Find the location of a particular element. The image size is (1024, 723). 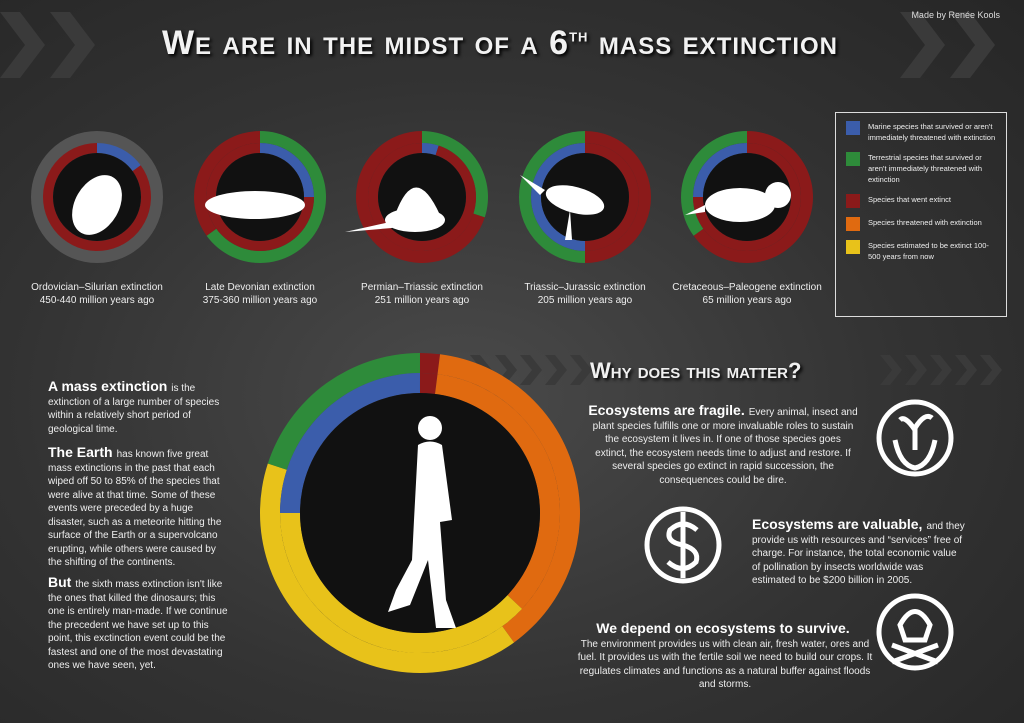

extinction-age: 251 million years ago is located at coordinates (422, 300).